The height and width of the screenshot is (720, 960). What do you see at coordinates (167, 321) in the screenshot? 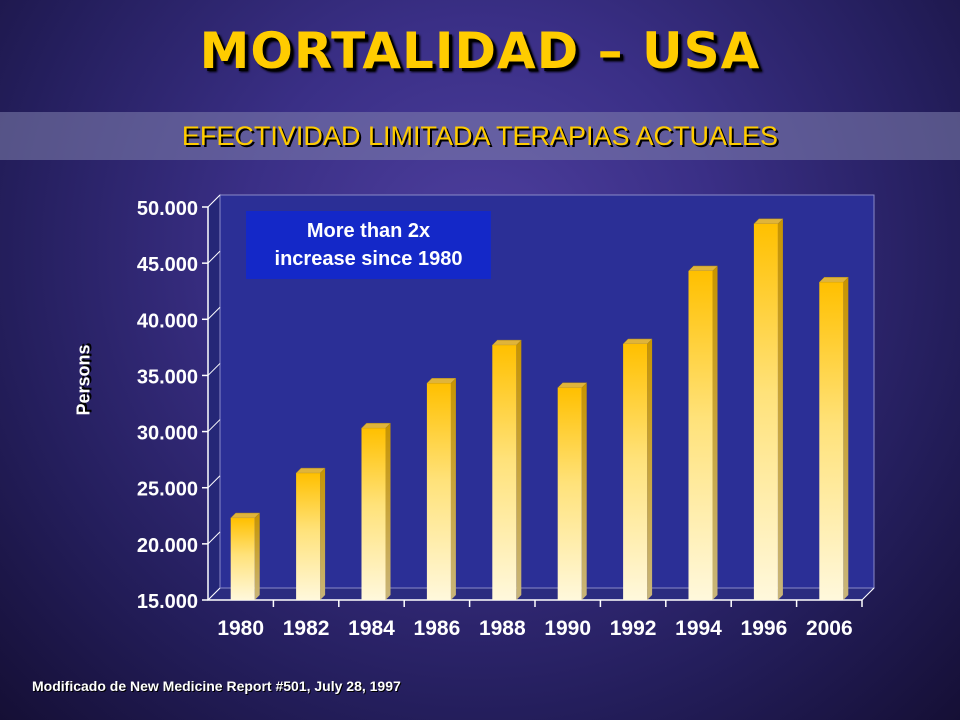
I see `y-tick-label: 40.000` at bounding box center [167, 321].